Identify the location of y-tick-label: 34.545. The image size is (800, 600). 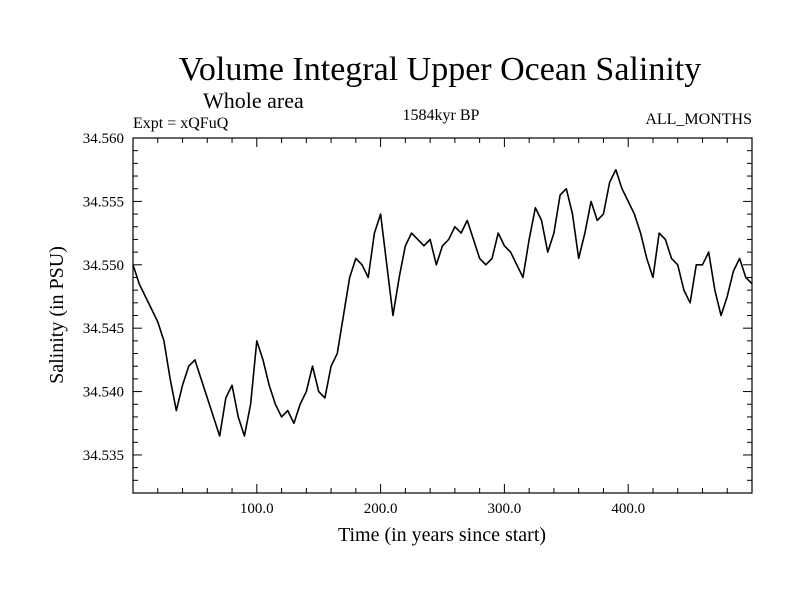
(103, 329).